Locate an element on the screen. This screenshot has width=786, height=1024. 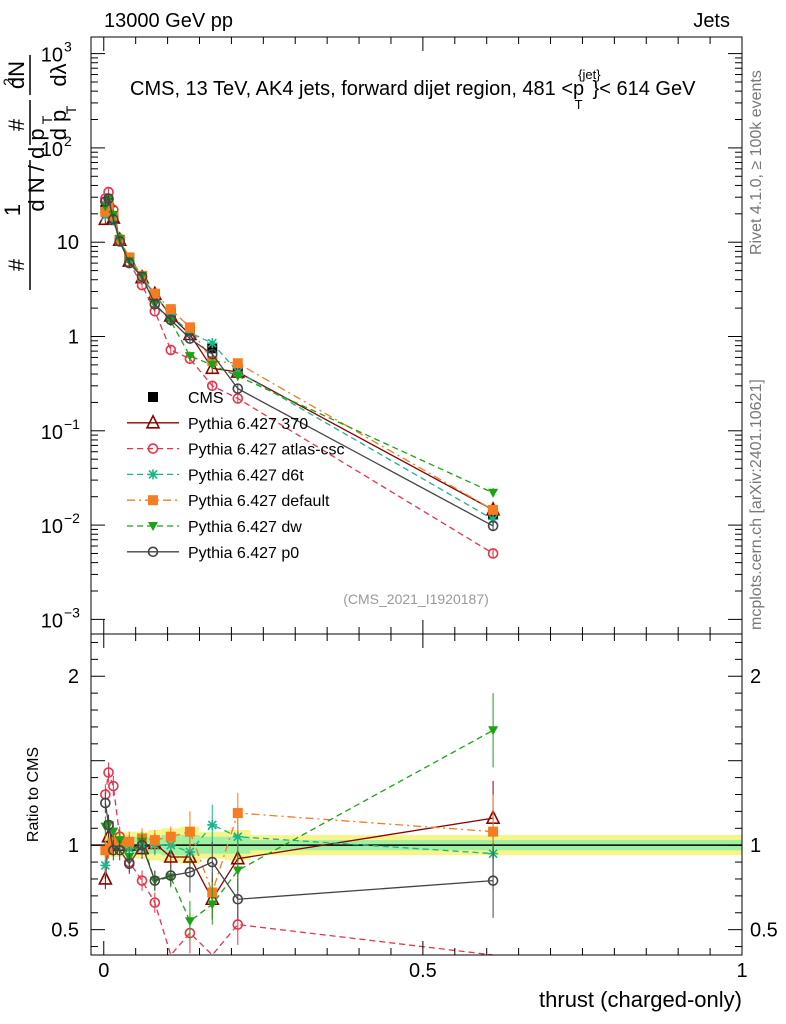
y-label-hash: # is located at coordinates (16, 264).